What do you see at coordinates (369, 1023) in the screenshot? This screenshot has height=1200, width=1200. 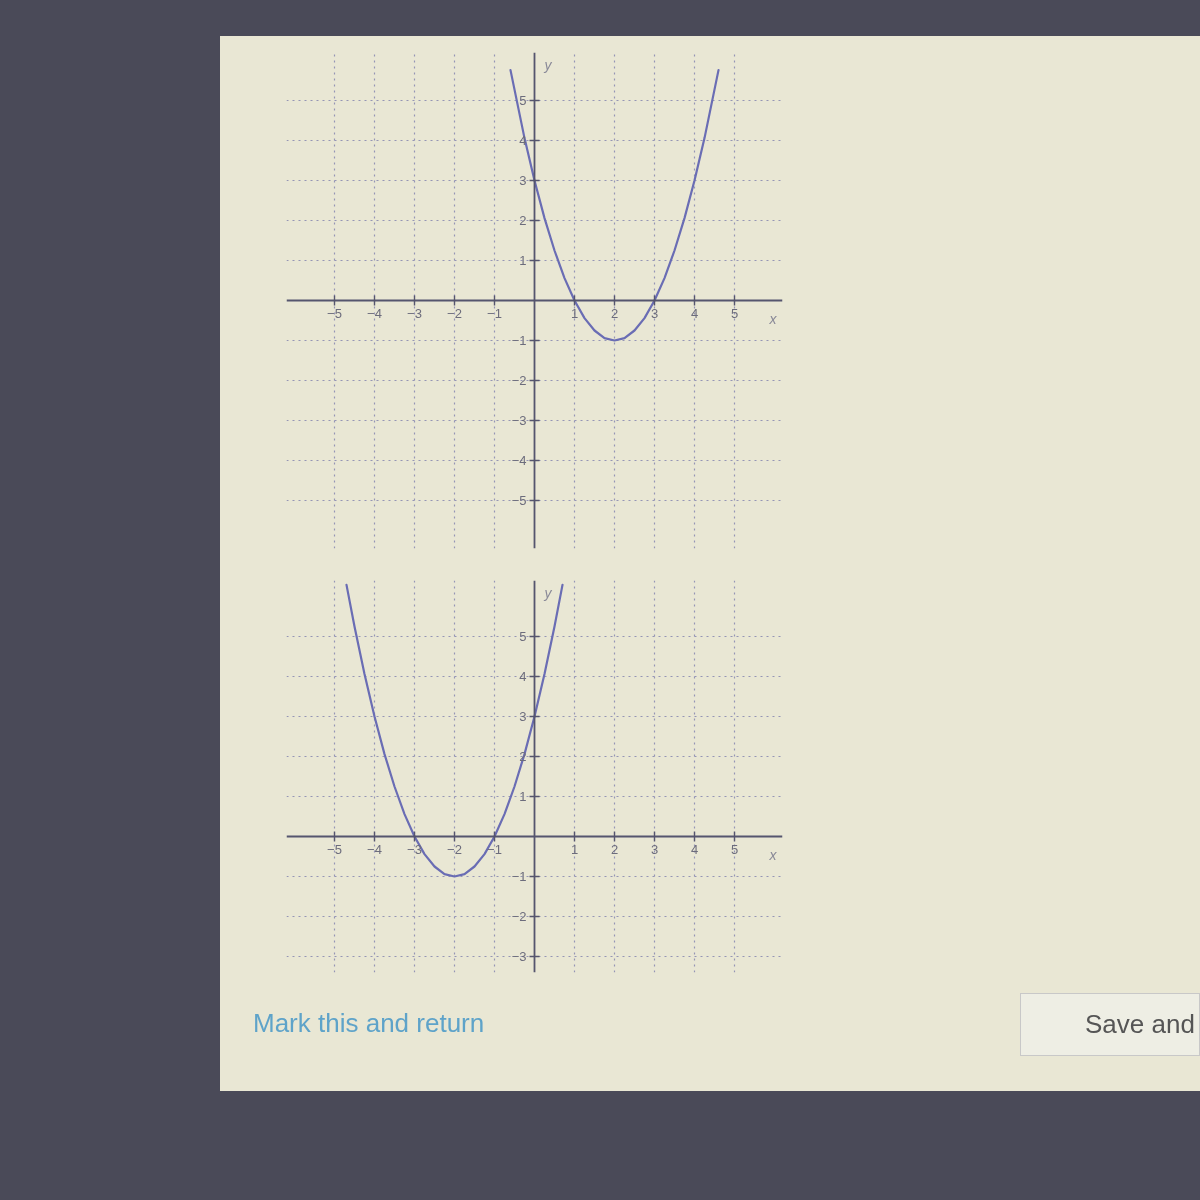 I see `text: Mark this and return` at bounding box center [369, 1023].